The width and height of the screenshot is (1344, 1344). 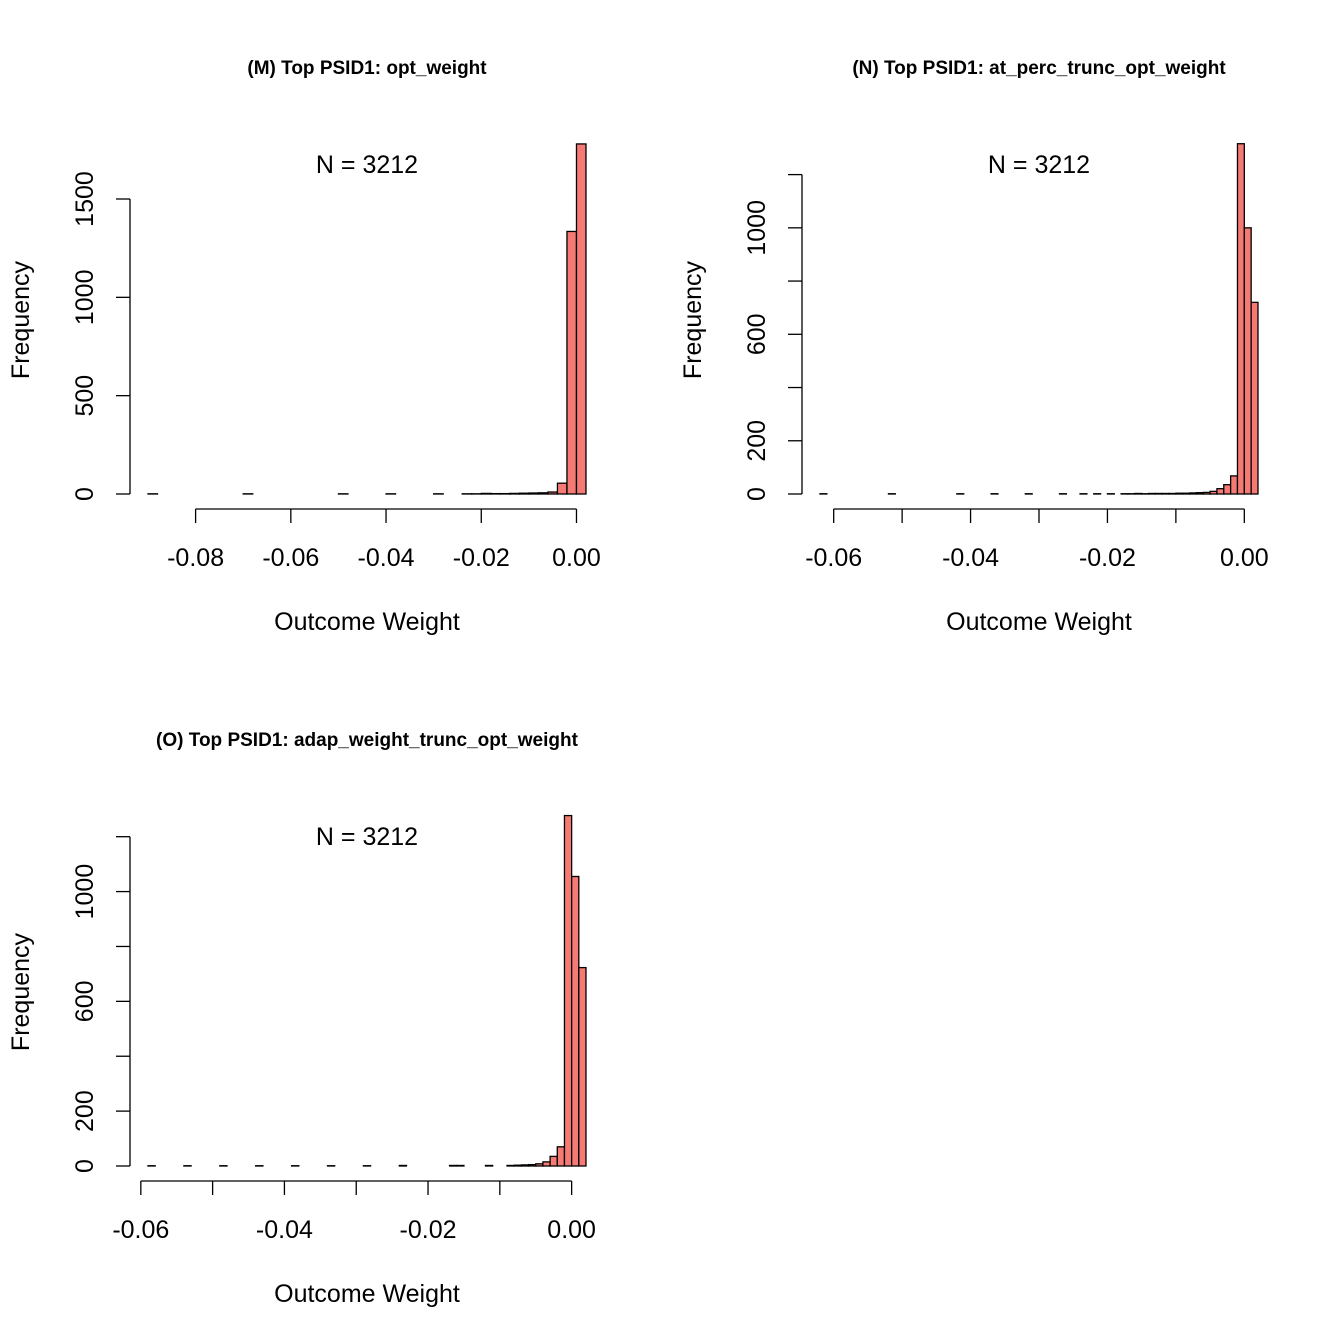 I want to click on y-tick-label: 500, so click(x=85, y=396).